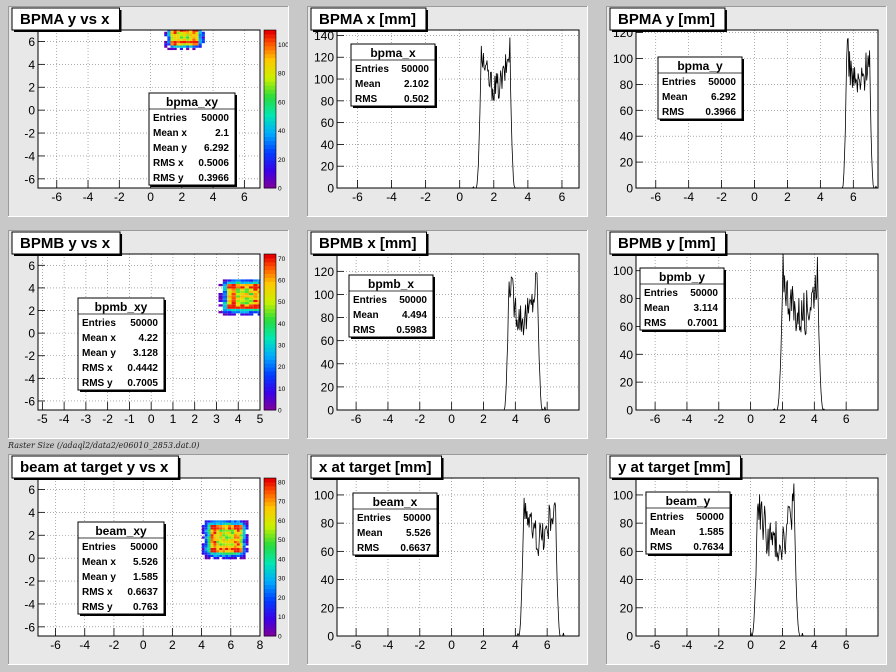 The height and width of the screenshot is (672, 896). Describe the element at coordinates (222, 133) in the screenshot. I see `stats-row-value: 2.1` at that location.